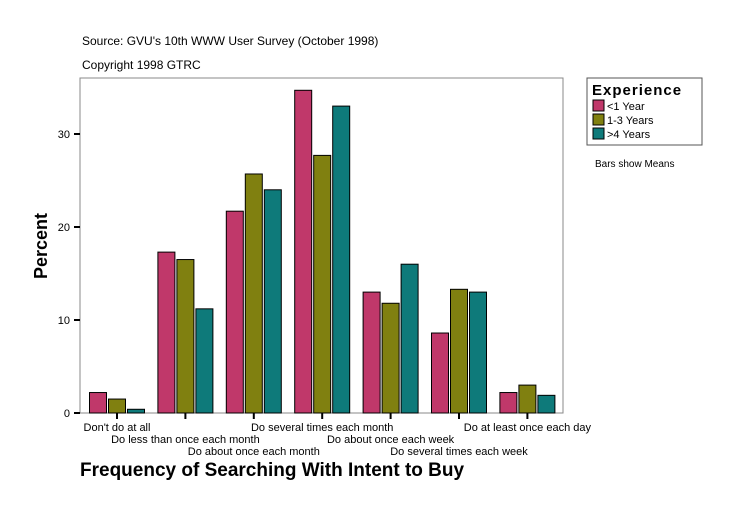 The height and width of the screenshot is (516, 736). What do you see at coordinates (41, 246) in the screenshot?
I see `y-axis-label: Percent` at bounding box center [41, 246].